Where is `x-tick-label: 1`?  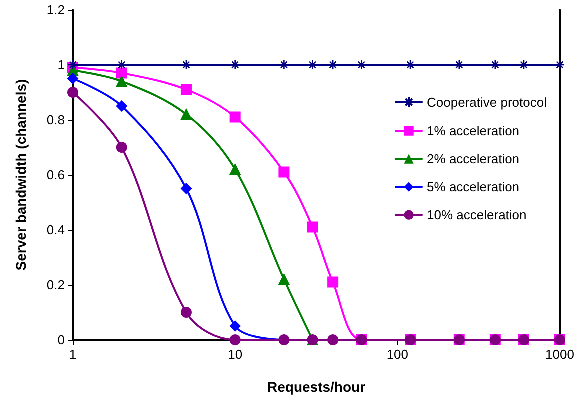 x-tick-label: 1 is located at coordinates (73, 354).